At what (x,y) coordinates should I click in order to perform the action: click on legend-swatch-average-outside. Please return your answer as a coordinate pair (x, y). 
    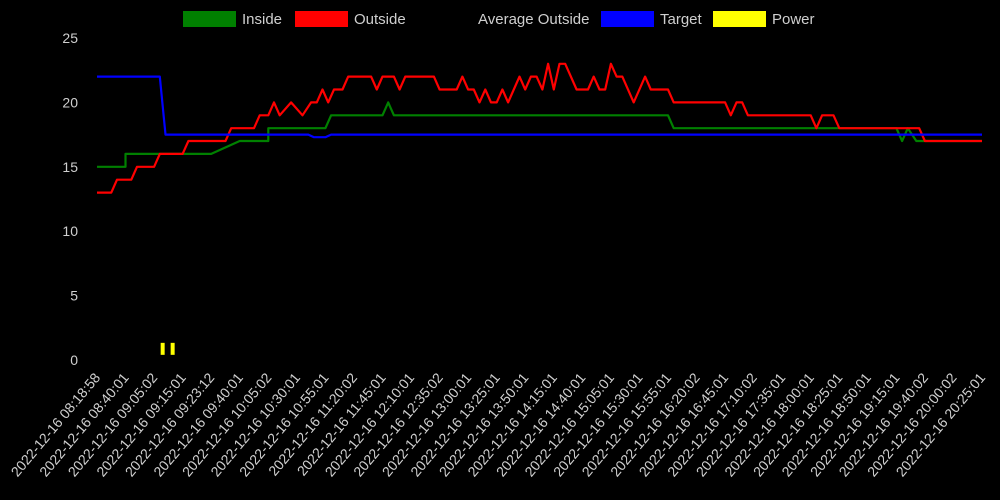
    Looking at the image, I should click on (445, 19).